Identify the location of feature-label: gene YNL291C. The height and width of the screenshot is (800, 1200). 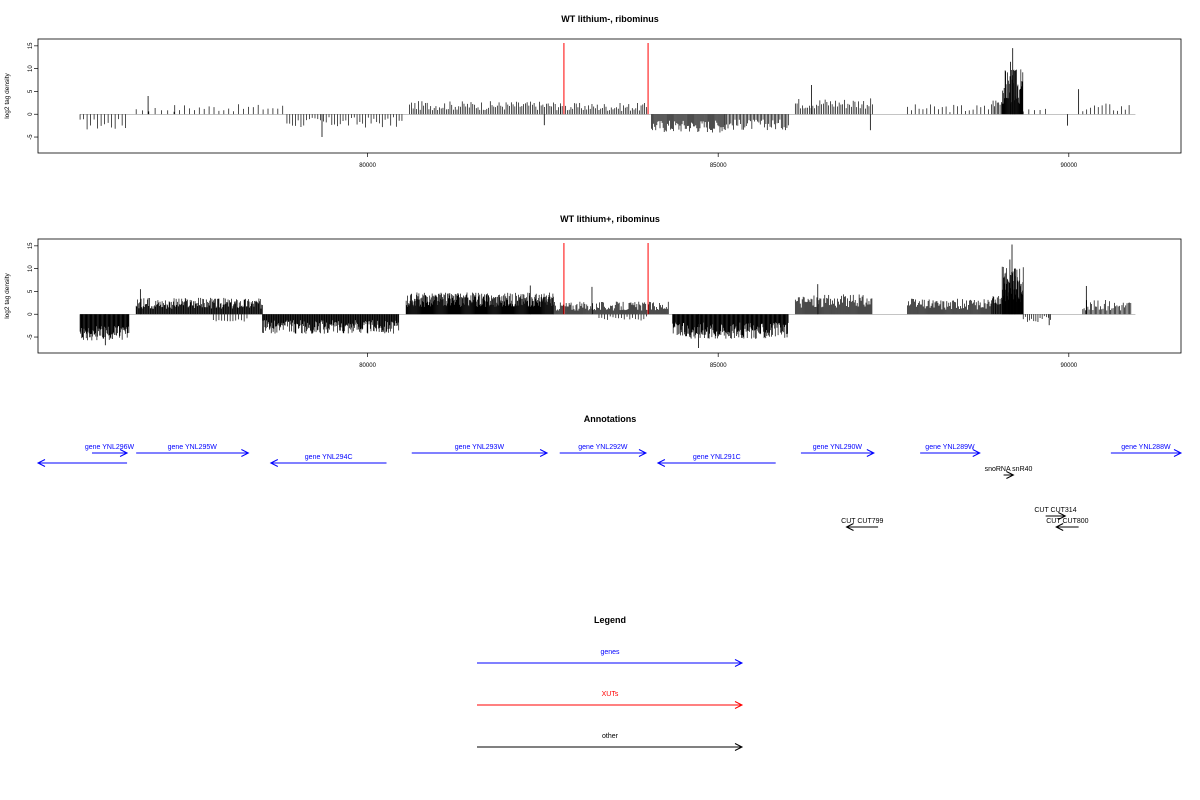
(717, 457).